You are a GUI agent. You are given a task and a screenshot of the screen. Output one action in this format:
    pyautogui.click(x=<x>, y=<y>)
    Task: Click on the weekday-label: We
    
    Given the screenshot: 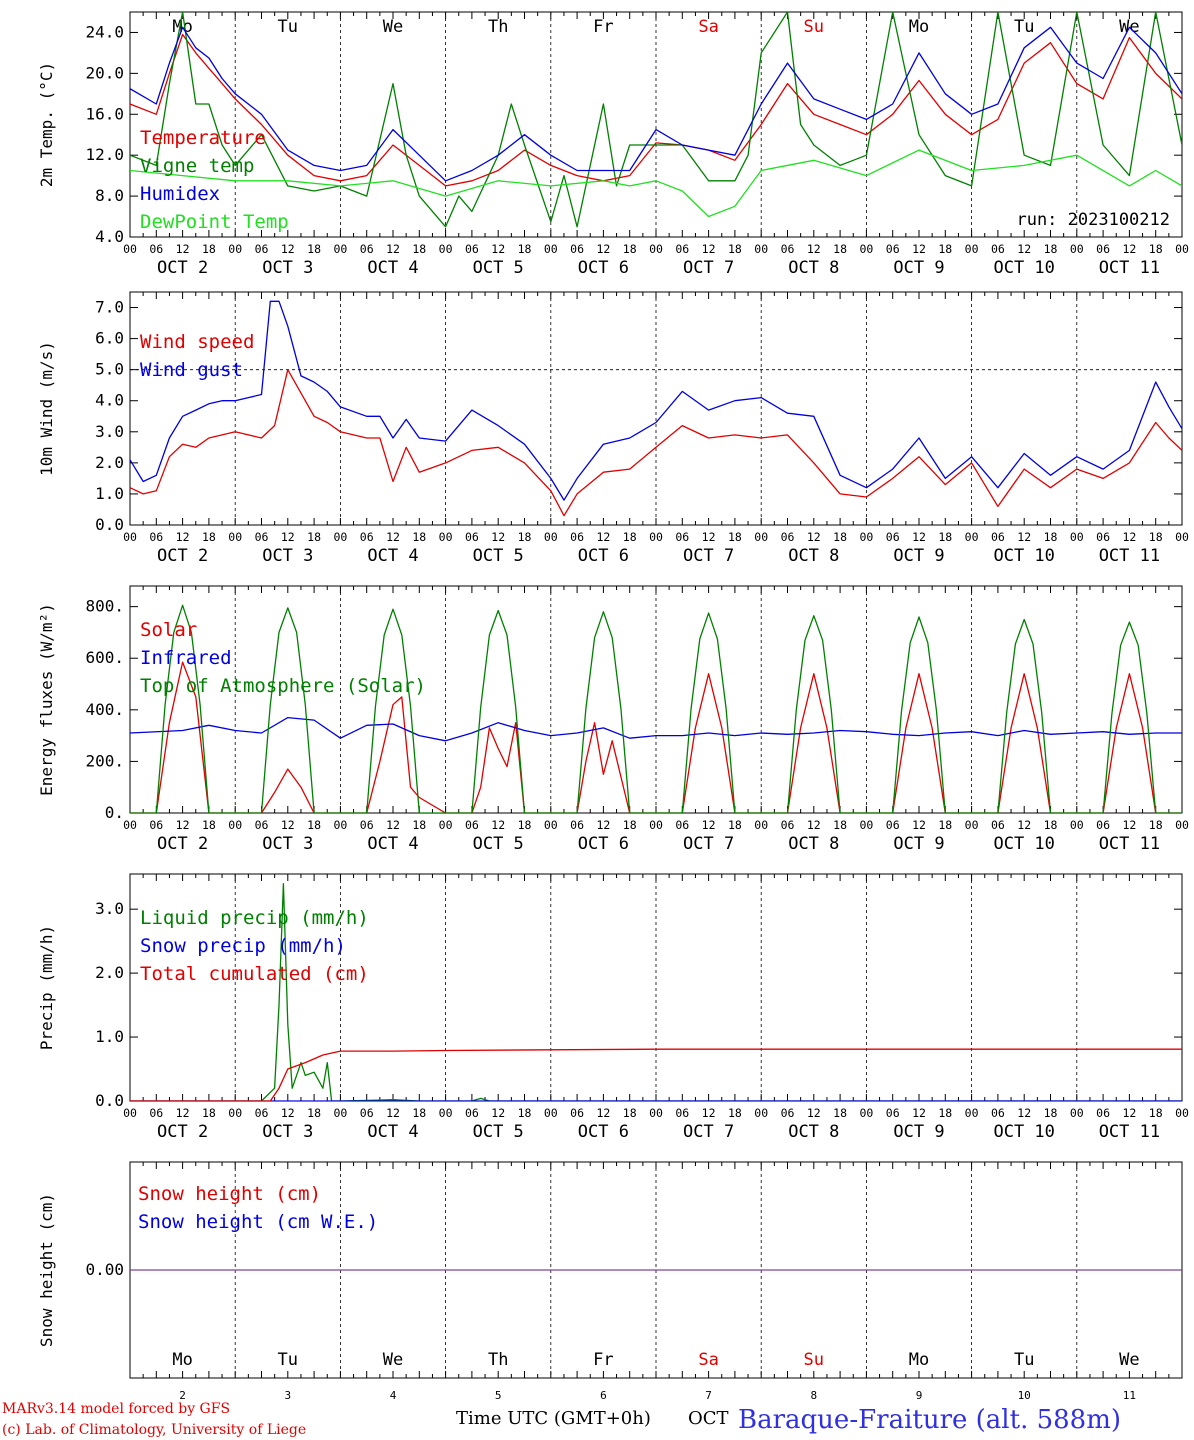 What is the action you would take?
    pyautogui.click(x=393, y=1360)
    